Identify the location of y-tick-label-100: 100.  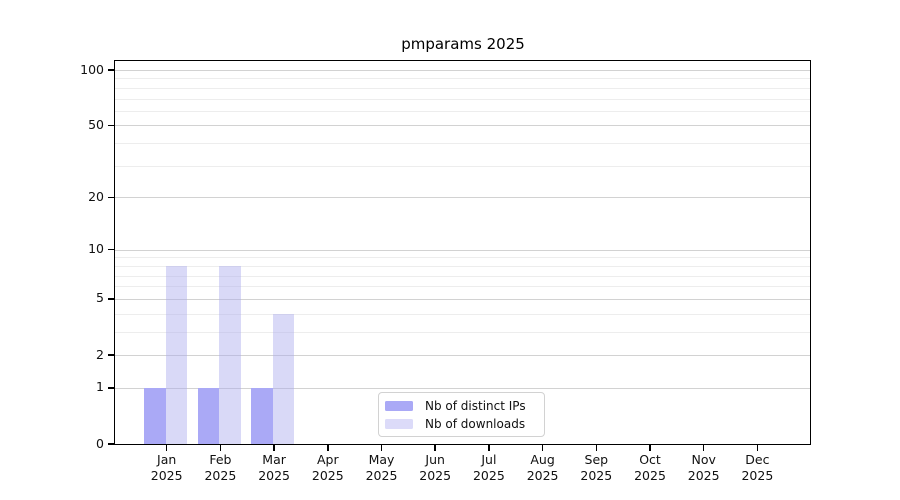
(92, 69).